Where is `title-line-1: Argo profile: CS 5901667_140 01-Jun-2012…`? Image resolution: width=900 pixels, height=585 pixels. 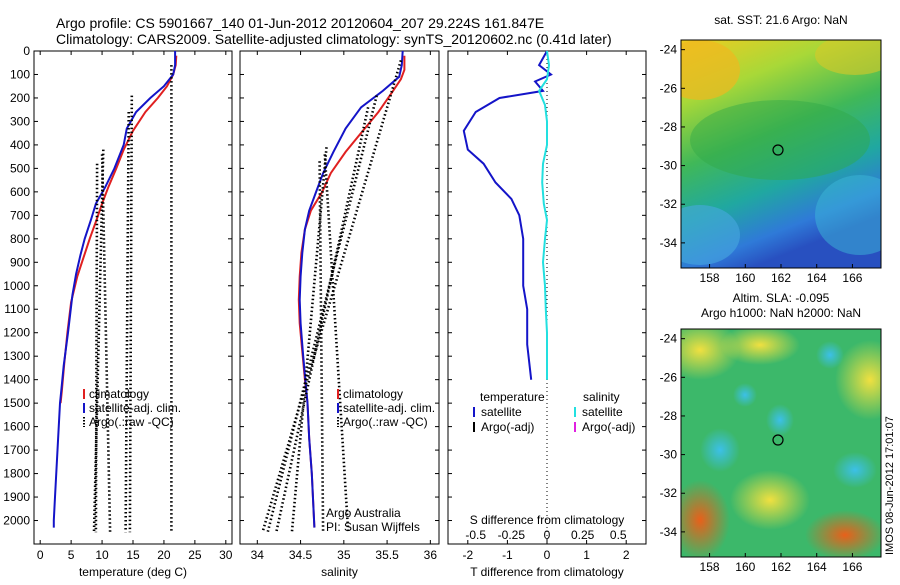
title-line-1: Argo profile: CS 5901667_140 01-Jun-2012… is located at coordinates (300, 23).